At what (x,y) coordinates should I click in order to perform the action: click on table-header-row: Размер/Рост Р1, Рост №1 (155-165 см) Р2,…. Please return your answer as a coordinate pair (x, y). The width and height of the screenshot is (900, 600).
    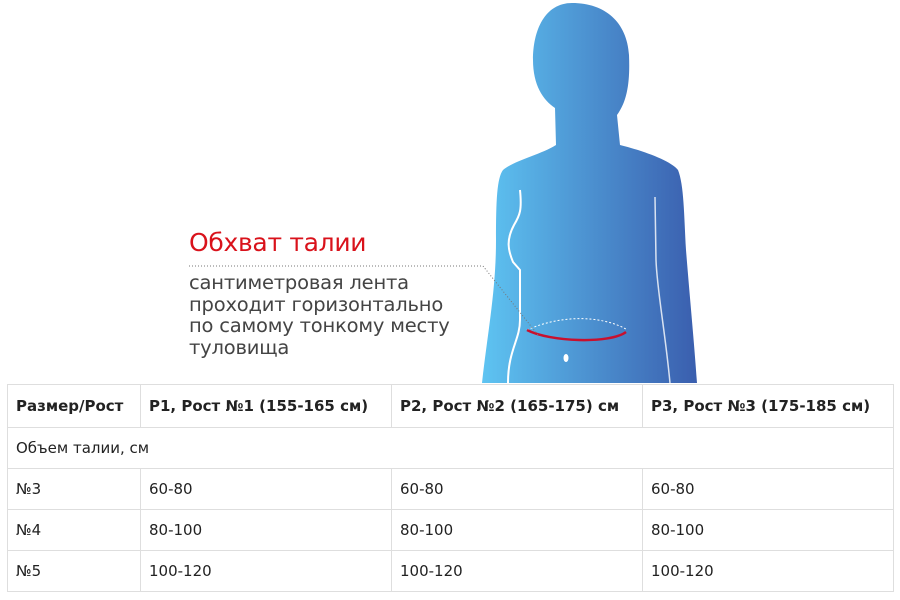
    Looking at the image, I should click on (450, 406).